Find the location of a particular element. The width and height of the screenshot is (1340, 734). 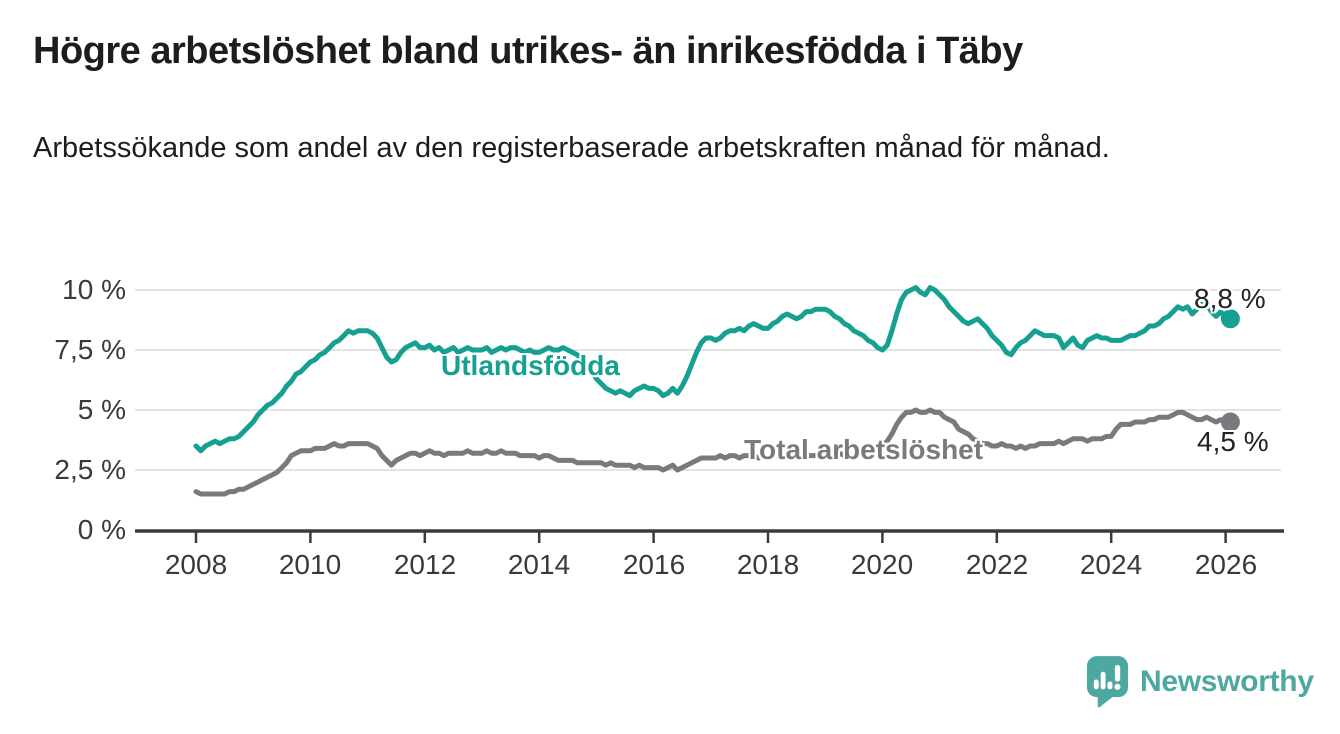

y-axis-tick-7-5: 7,5 % is located at coordinates (90, 349).